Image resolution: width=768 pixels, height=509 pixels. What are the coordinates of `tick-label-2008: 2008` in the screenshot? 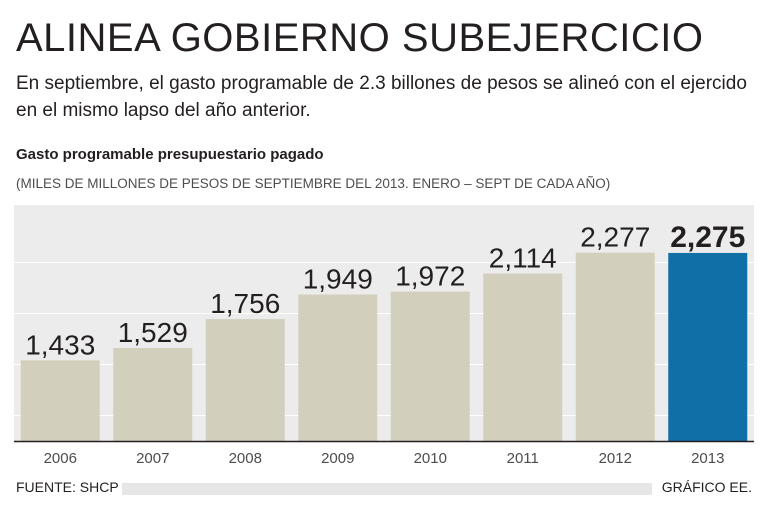 It's located at (245, 458).